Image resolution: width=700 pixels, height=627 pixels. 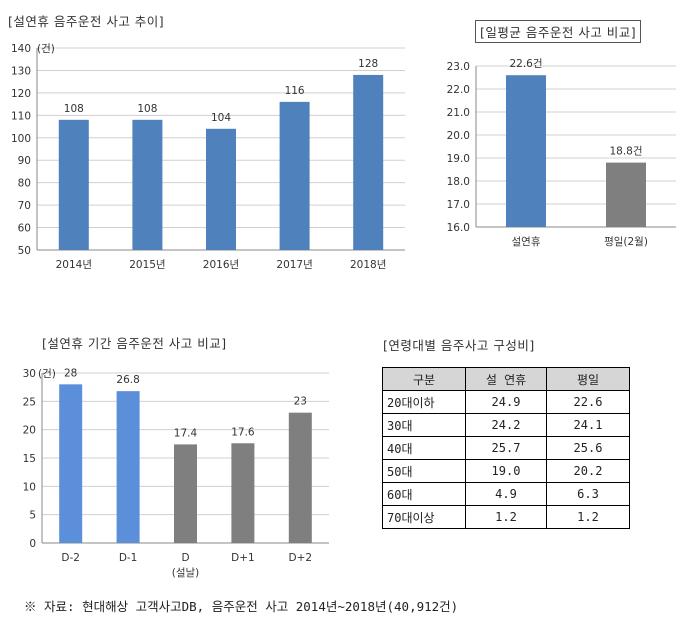 I want to click on chart1-ytick: 80, so click(x=24, y=184).